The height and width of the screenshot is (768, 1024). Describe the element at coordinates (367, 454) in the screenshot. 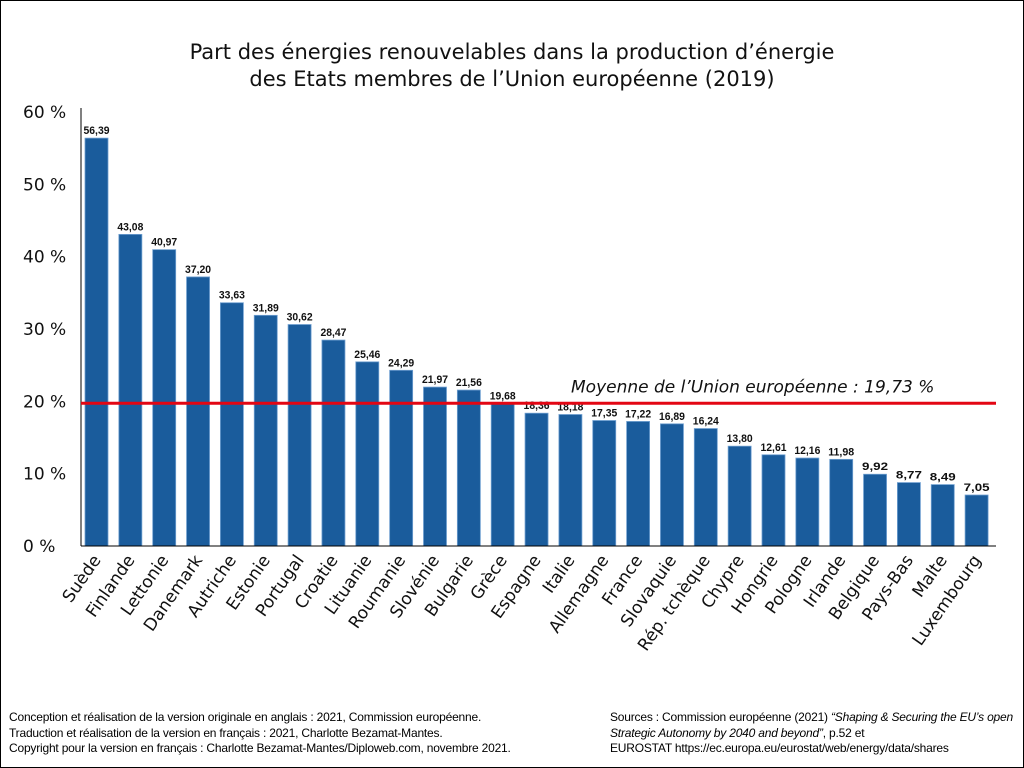

I see `bar-Lituanie` at that location.